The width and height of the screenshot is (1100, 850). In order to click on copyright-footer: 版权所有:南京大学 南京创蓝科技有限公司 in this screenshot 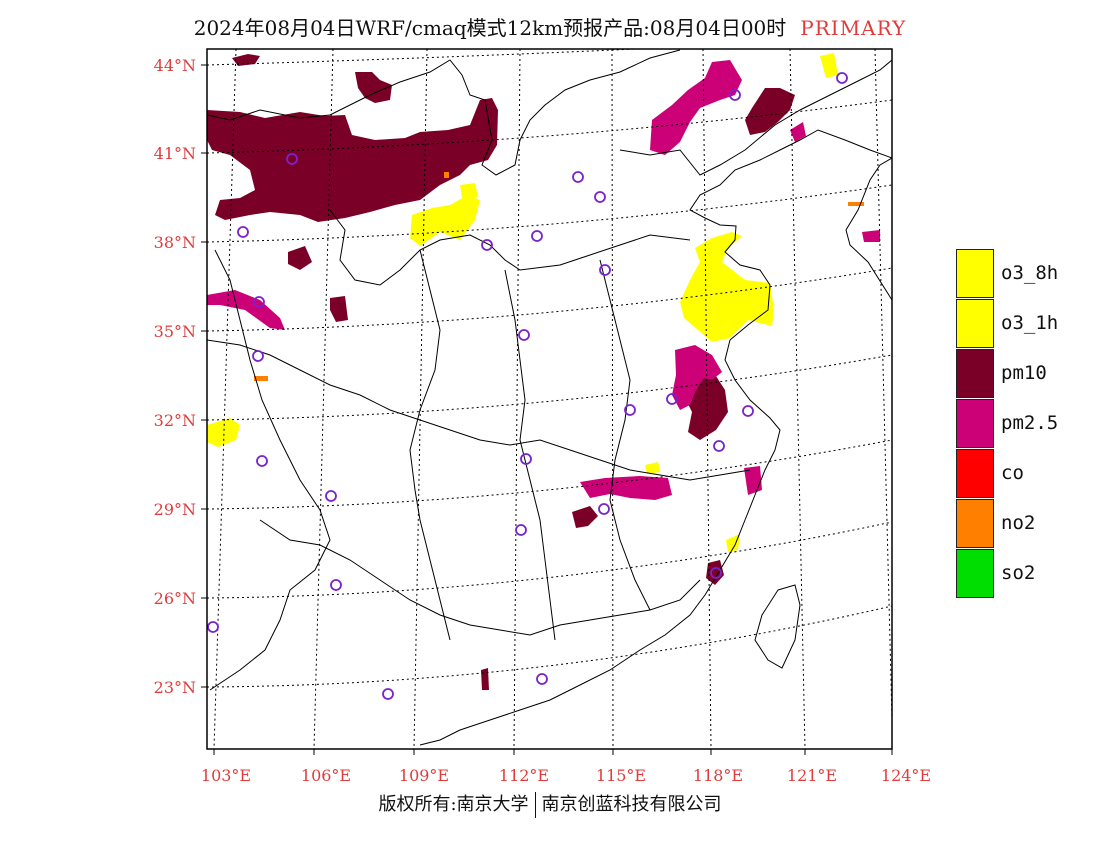, I will do `click(550, 804)`.